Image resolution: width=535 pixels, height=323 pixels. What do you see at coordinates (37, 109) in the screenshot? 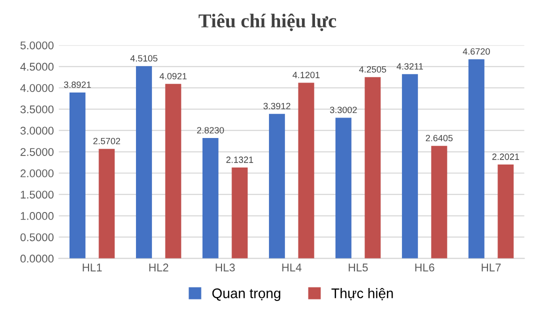
I see `y-tick-label: 3.5000` at bounding box center [37, 109].